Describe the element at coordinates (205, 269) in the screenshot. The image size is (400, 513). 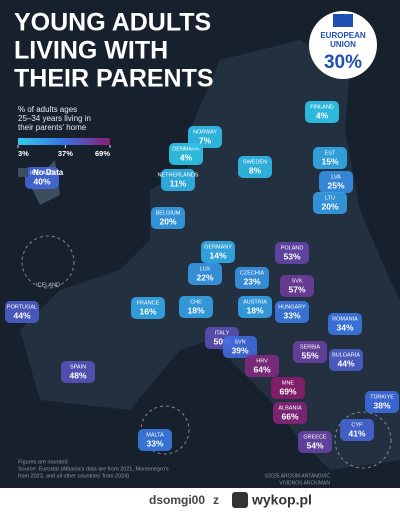
I see `region-name: LUX` at that location.